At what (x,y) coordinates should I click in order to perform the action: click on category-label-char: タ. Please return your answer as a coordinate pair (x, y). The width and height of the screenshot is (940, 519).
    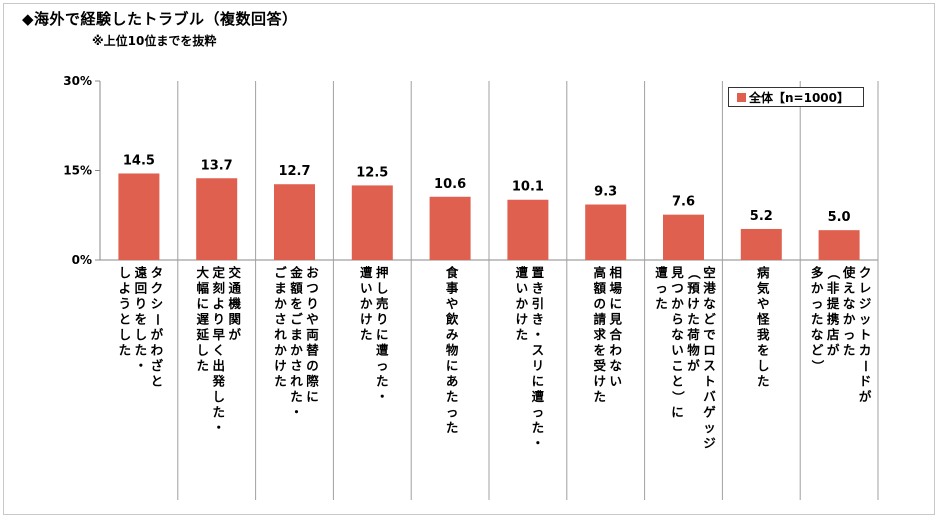
    Looking at the image, I should click on (157, 272).